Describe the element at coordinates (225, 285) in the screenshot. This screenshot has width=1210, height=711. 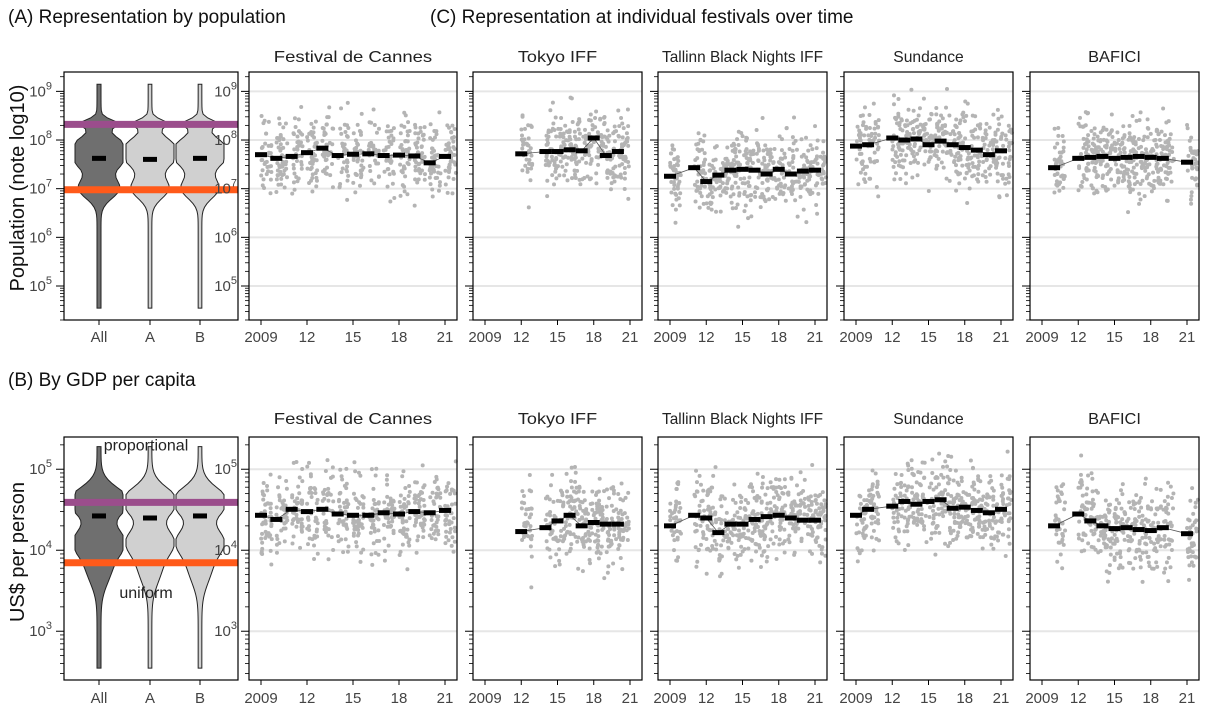
I see `y-tick-label: 10⁵` at that location.